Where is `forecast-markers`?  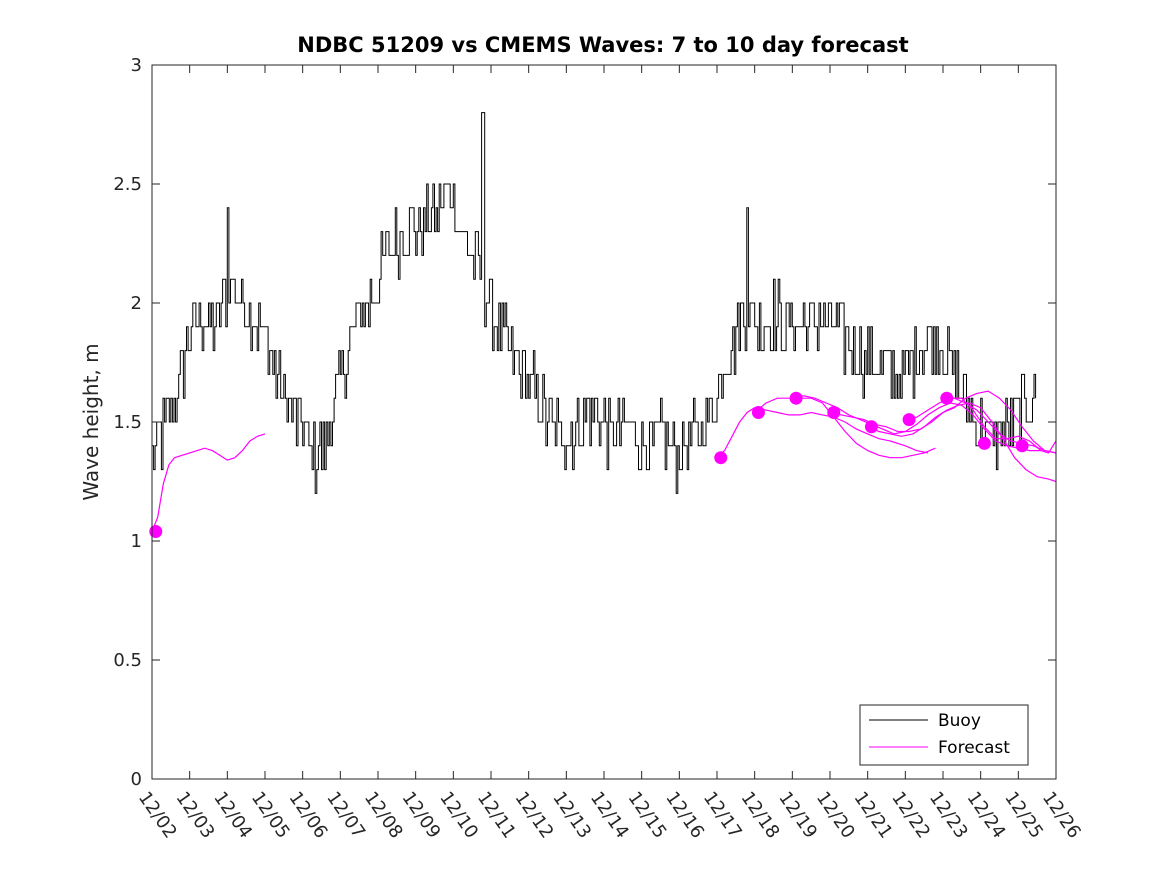 forecast-markers is located at coordinates (589, 464).